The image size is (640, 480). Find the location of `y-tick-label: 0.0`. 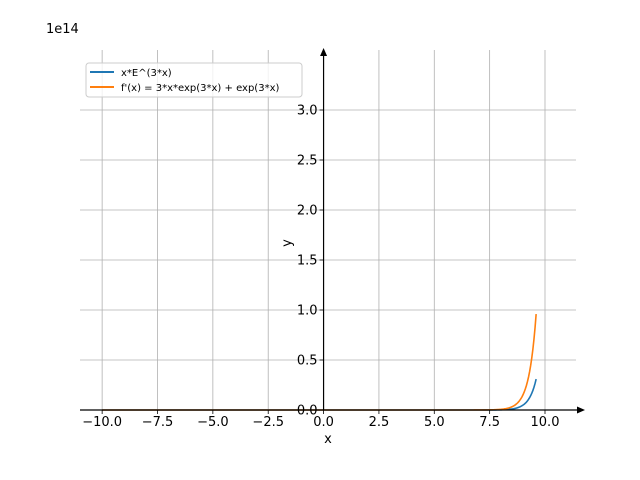

y-tick-label: 0.0 is located at coordinates (307, 411).